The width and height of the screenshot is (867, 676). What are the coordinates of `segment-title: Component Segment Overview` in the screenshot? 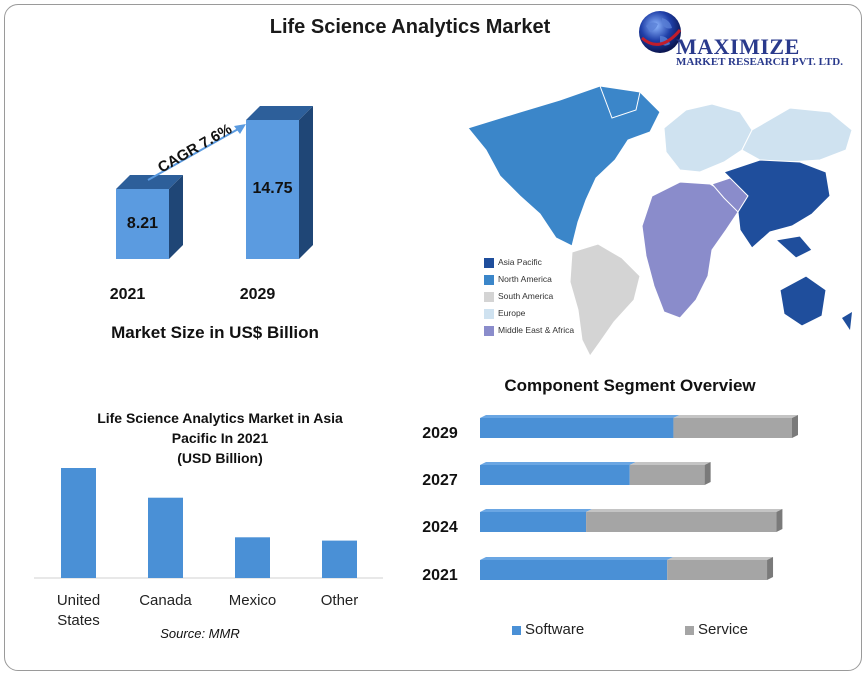 It's located at (630, 385).